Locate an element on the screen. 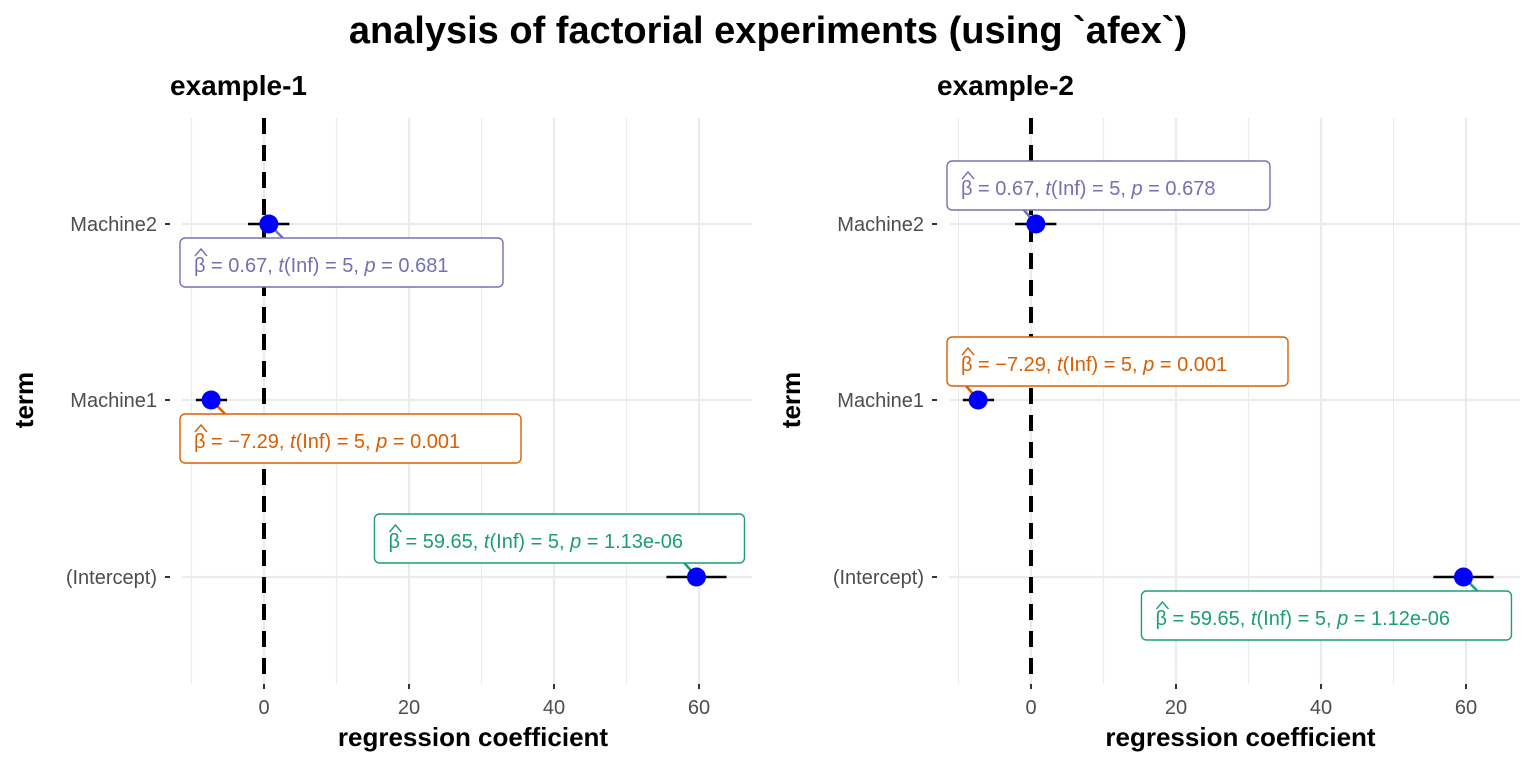 This screenshot has height=768, width=1536. panel-title-2: example-2 is located at coordinates (1005, 85).